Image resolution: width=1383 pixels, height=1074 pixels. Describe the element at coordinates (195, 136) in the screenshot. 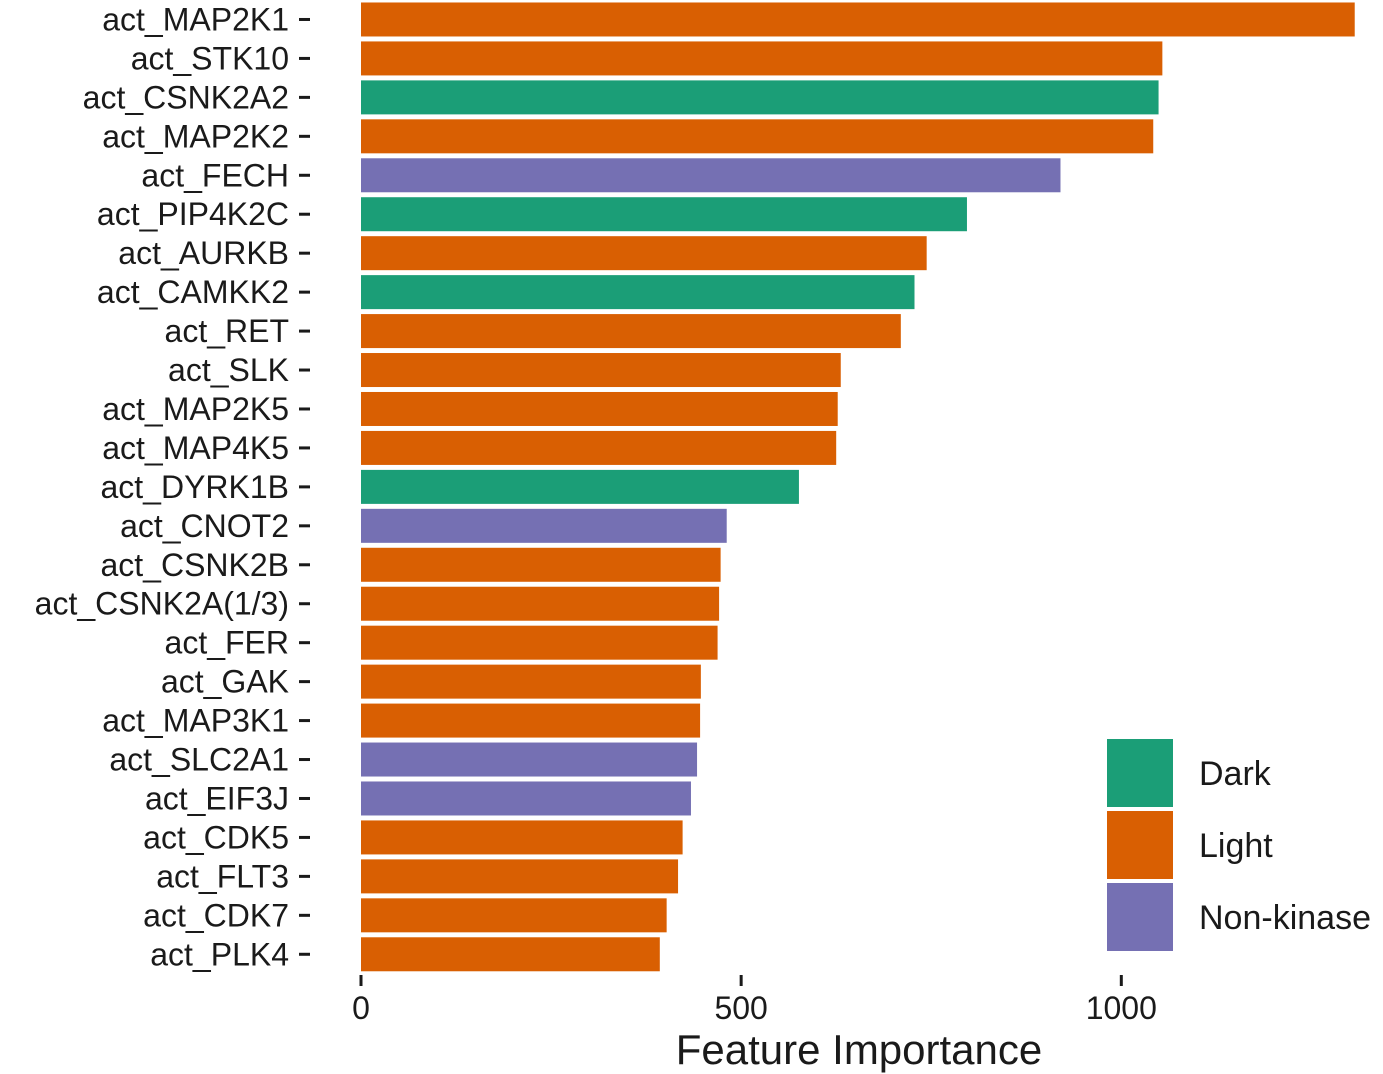

I see `y-tick-label: act_MAP2K2` at that location.